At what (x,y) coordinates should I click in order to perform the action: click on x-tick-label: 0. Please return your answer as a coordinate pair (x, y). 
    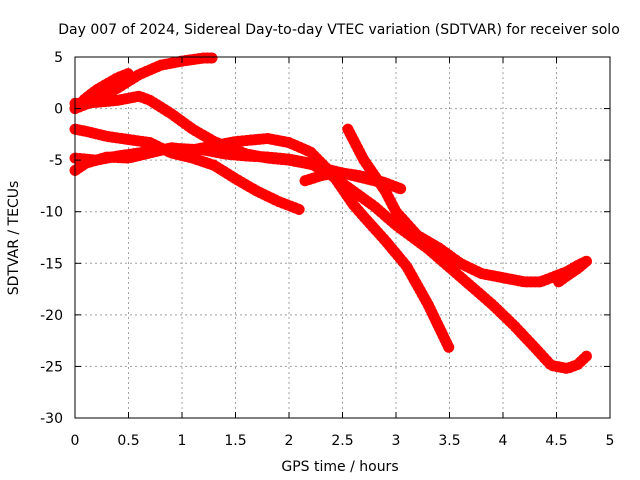
    Looking at the image, I should click on (75, 441).